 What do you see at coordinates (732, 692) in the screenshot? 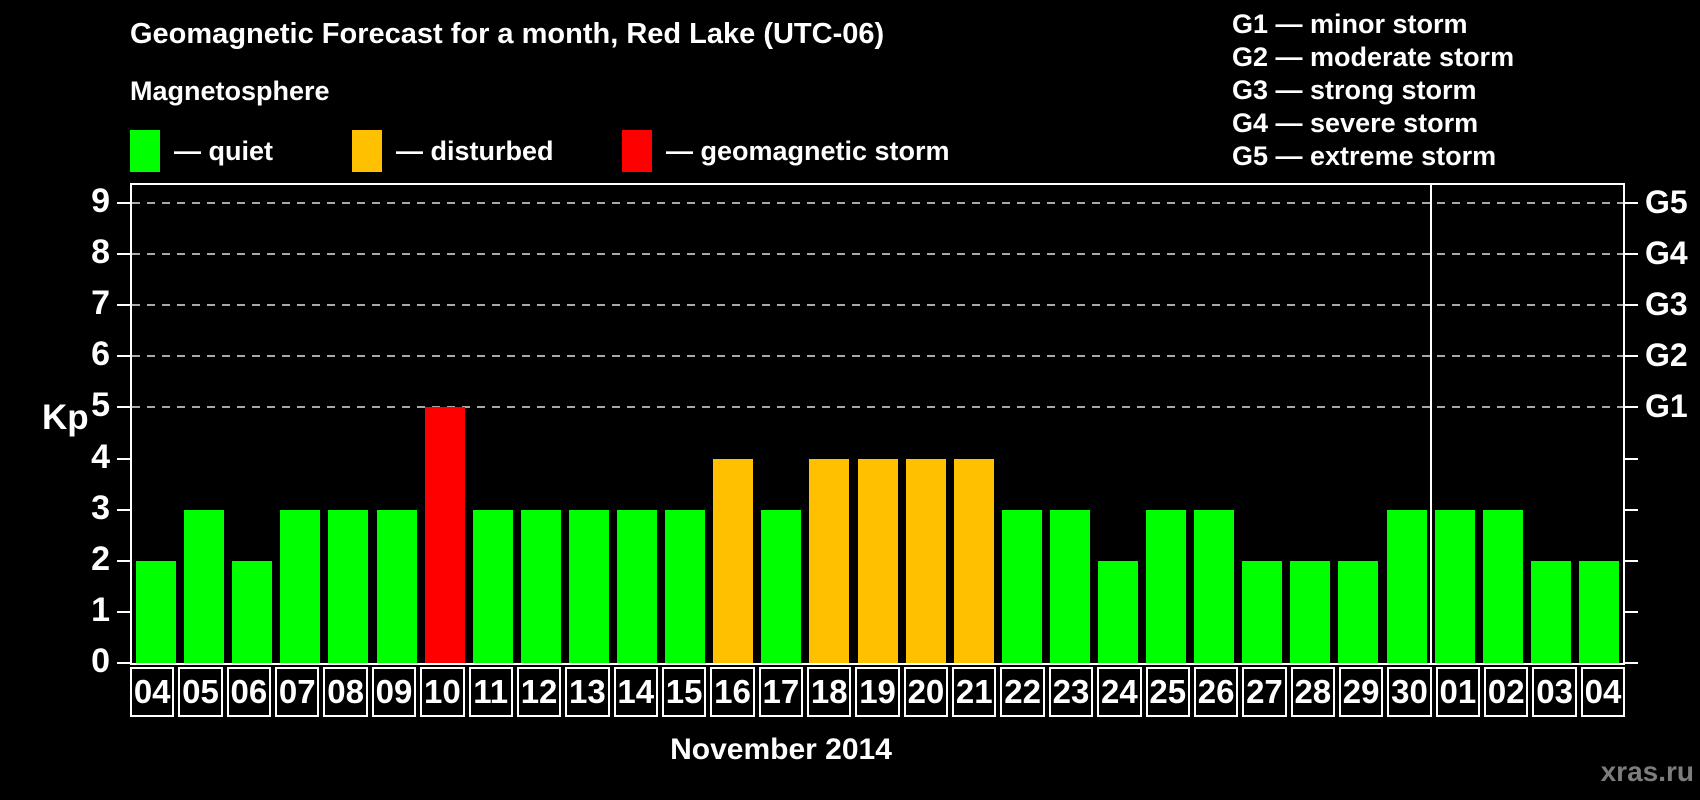
I see `day-label-16: 16` at bounding box center [732, 692].